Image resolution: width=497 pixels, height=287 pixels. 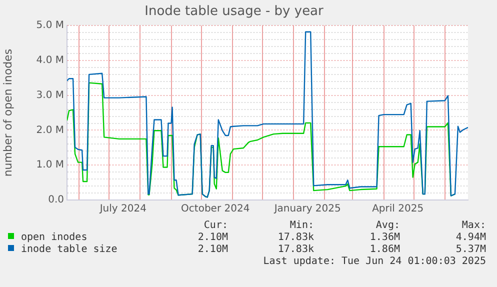 What do you see at coordinates (387, 226) in the screenshot?
I see `text: Avg:` at bounding box center [387, 226].